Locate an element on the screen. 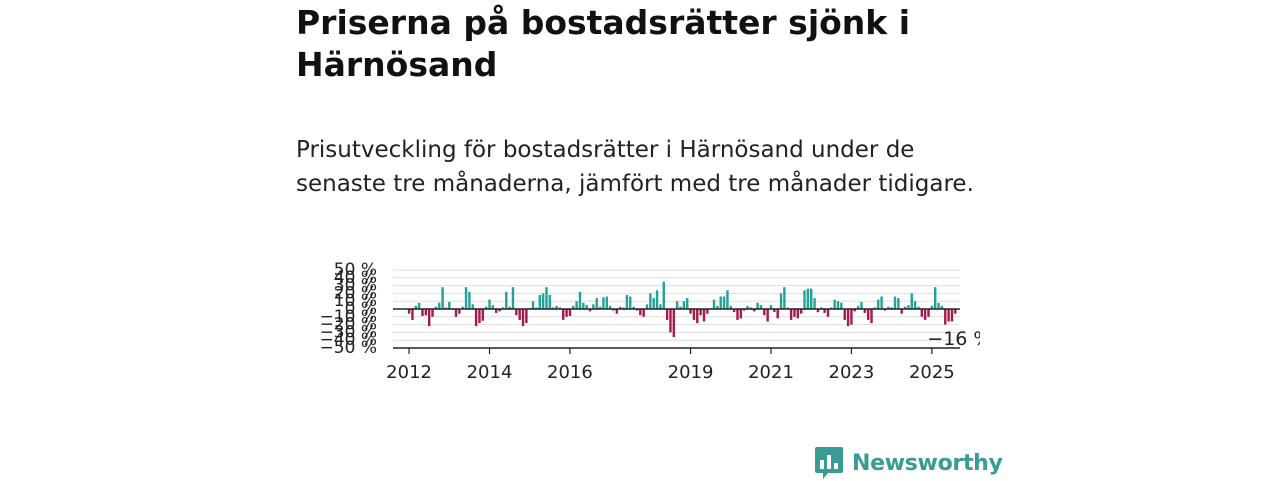 The image size is (1280, 481). newsworthy-logo-icon is located at coordinates (829, 463).